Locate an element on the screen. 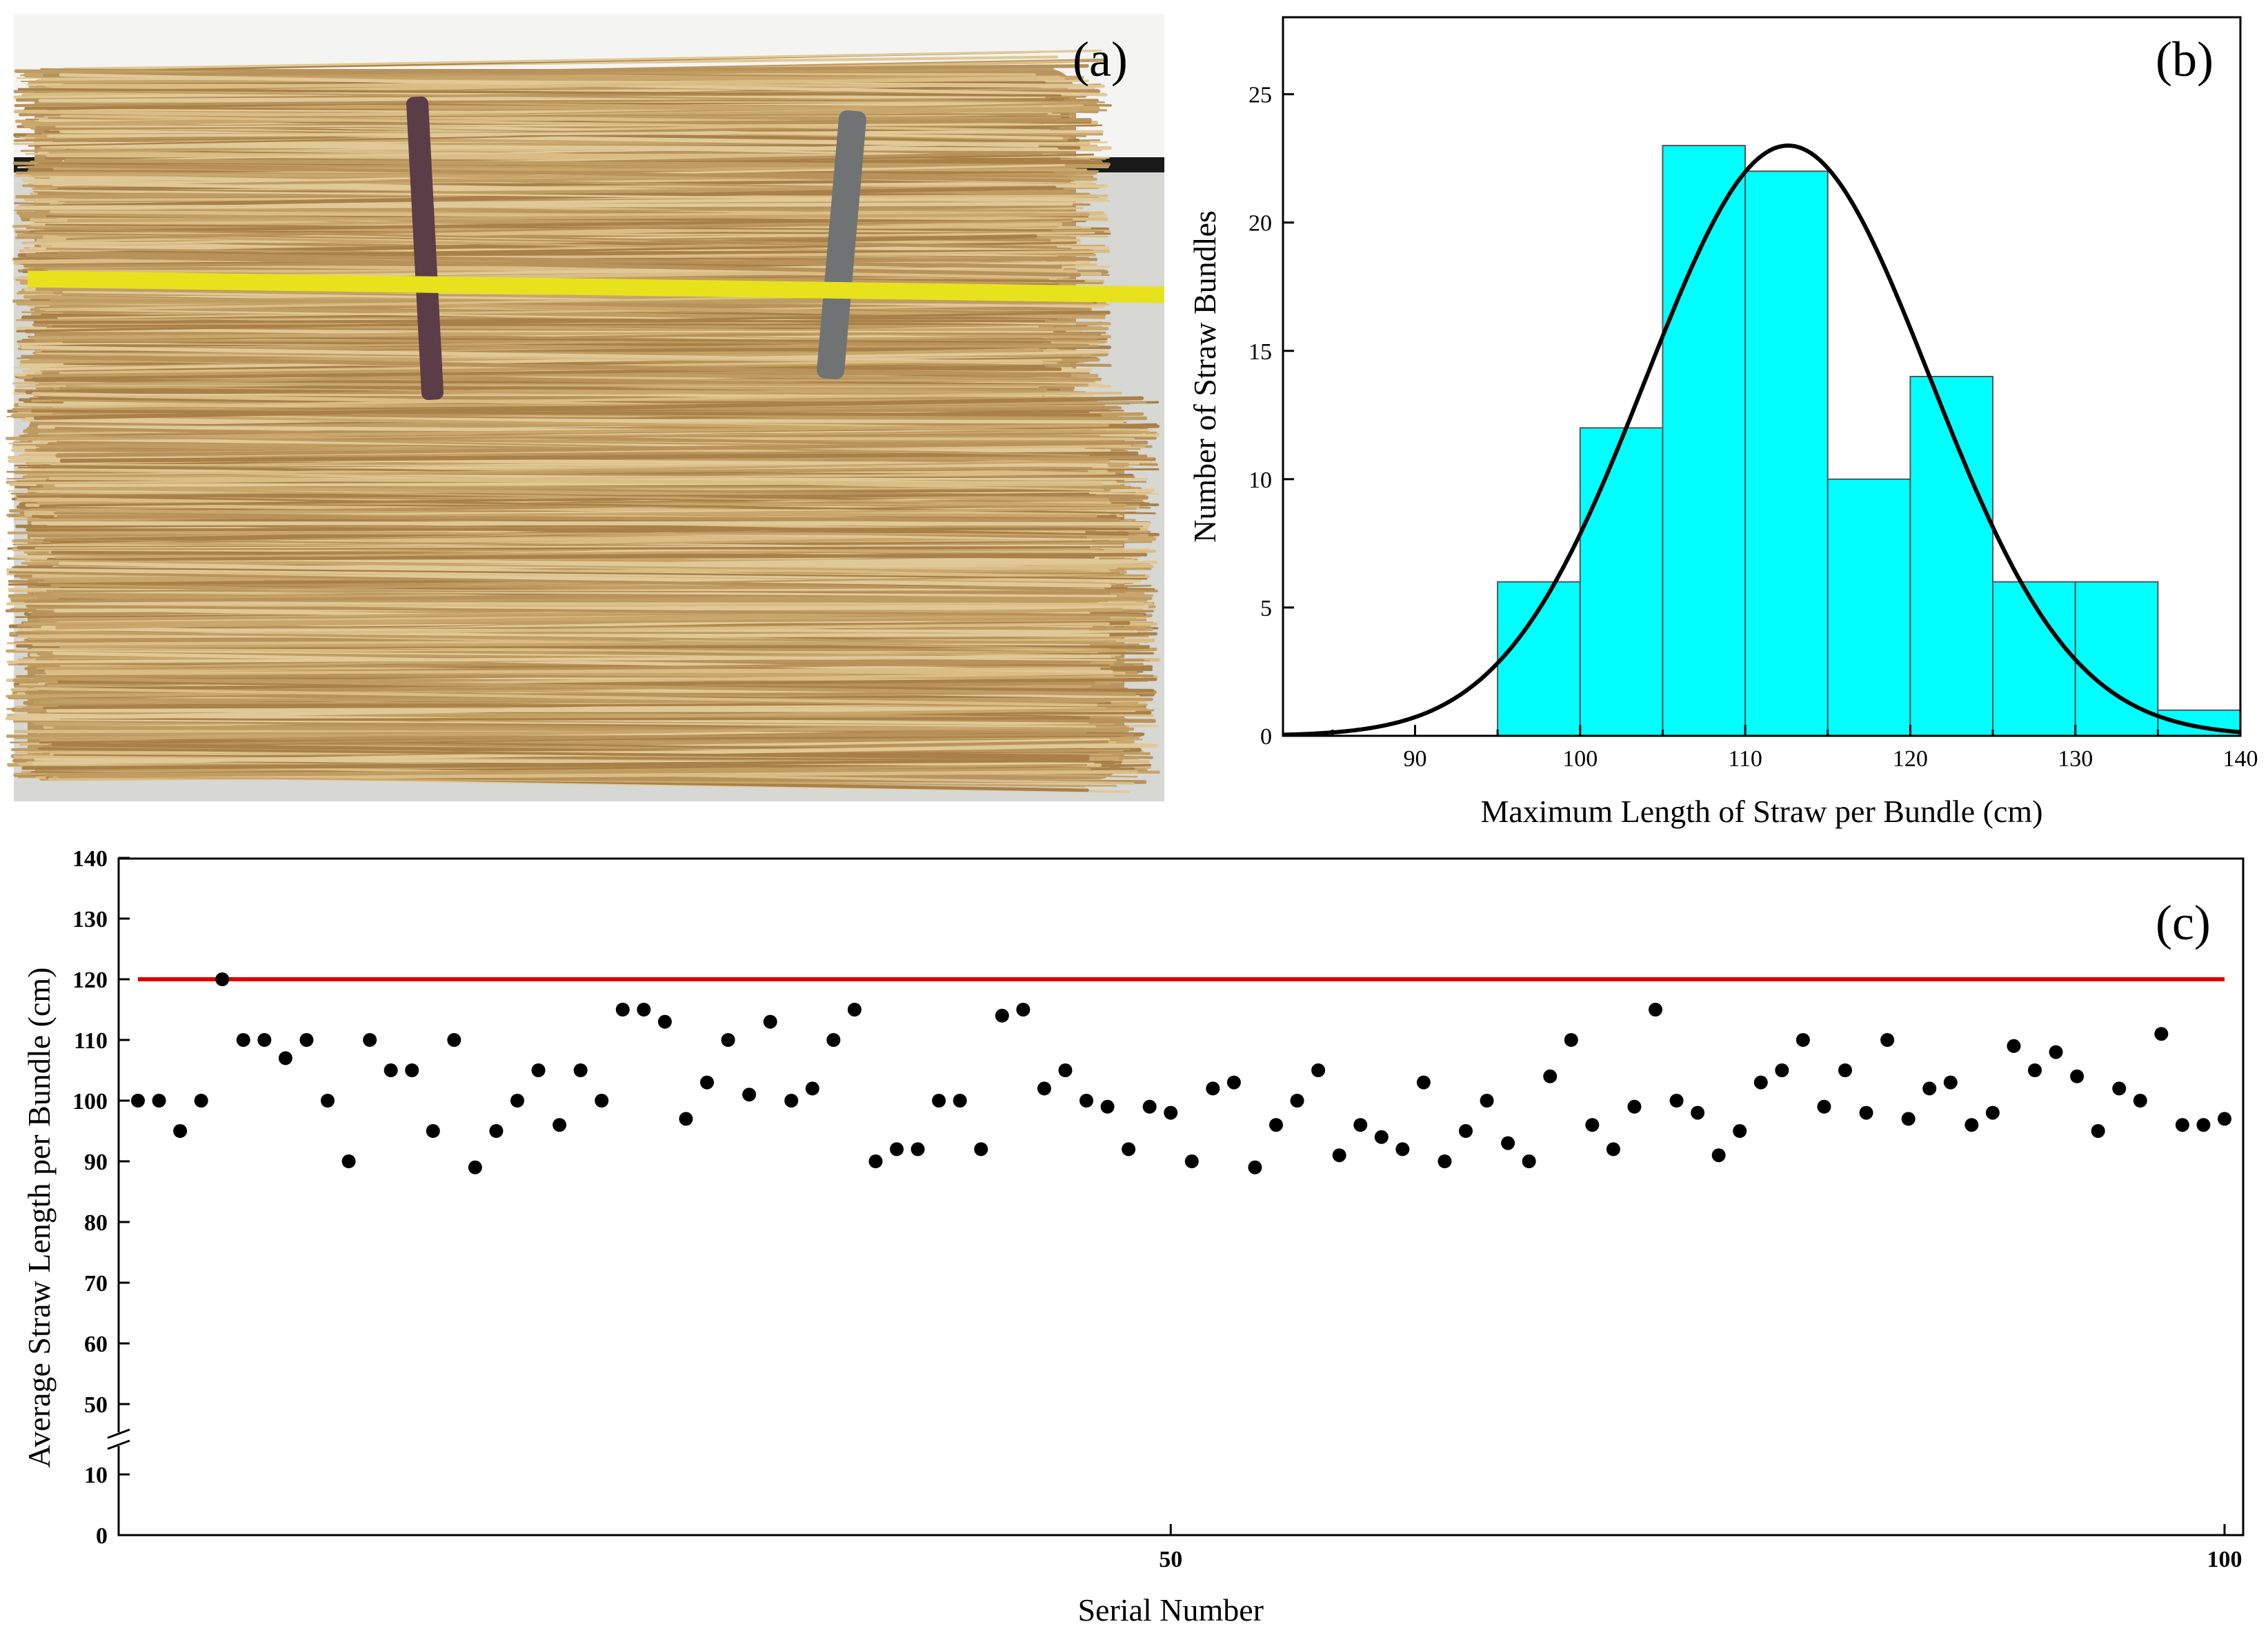  x-tick-label: 50 is located at coordinates (1170, 1560).